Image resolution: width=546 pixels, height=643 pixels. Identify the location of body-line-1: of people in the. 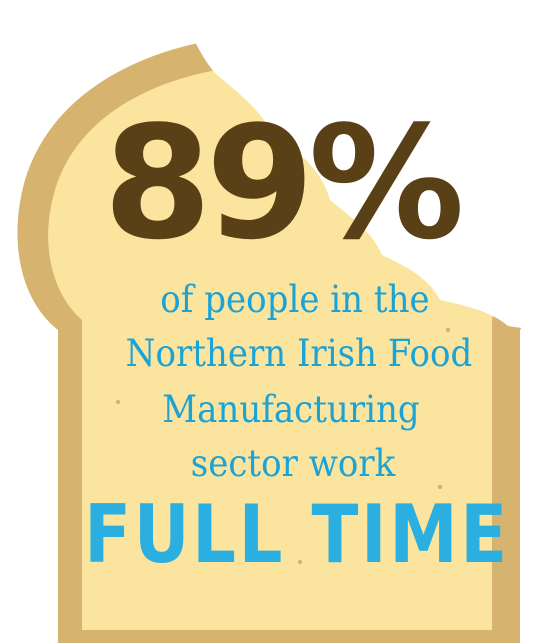
(295, 299).